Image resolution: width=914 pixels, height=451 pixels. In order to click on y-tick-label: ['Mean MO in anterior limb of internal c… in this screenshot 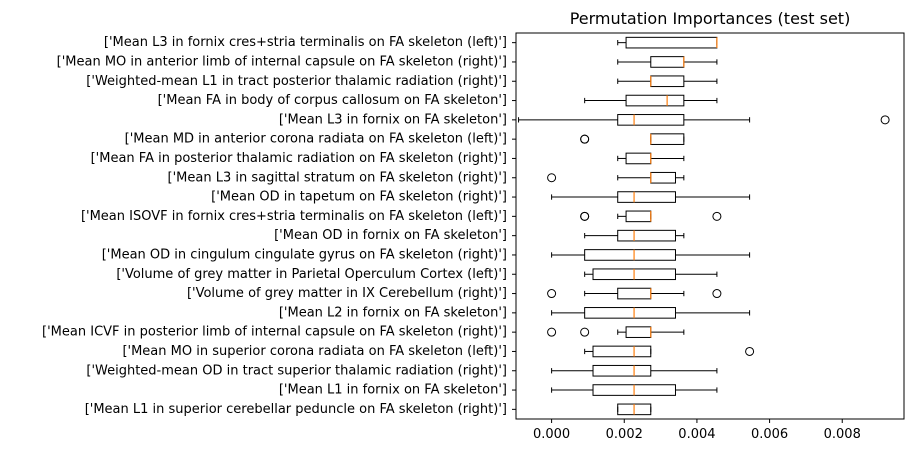, I will do `click(282, 61)`.